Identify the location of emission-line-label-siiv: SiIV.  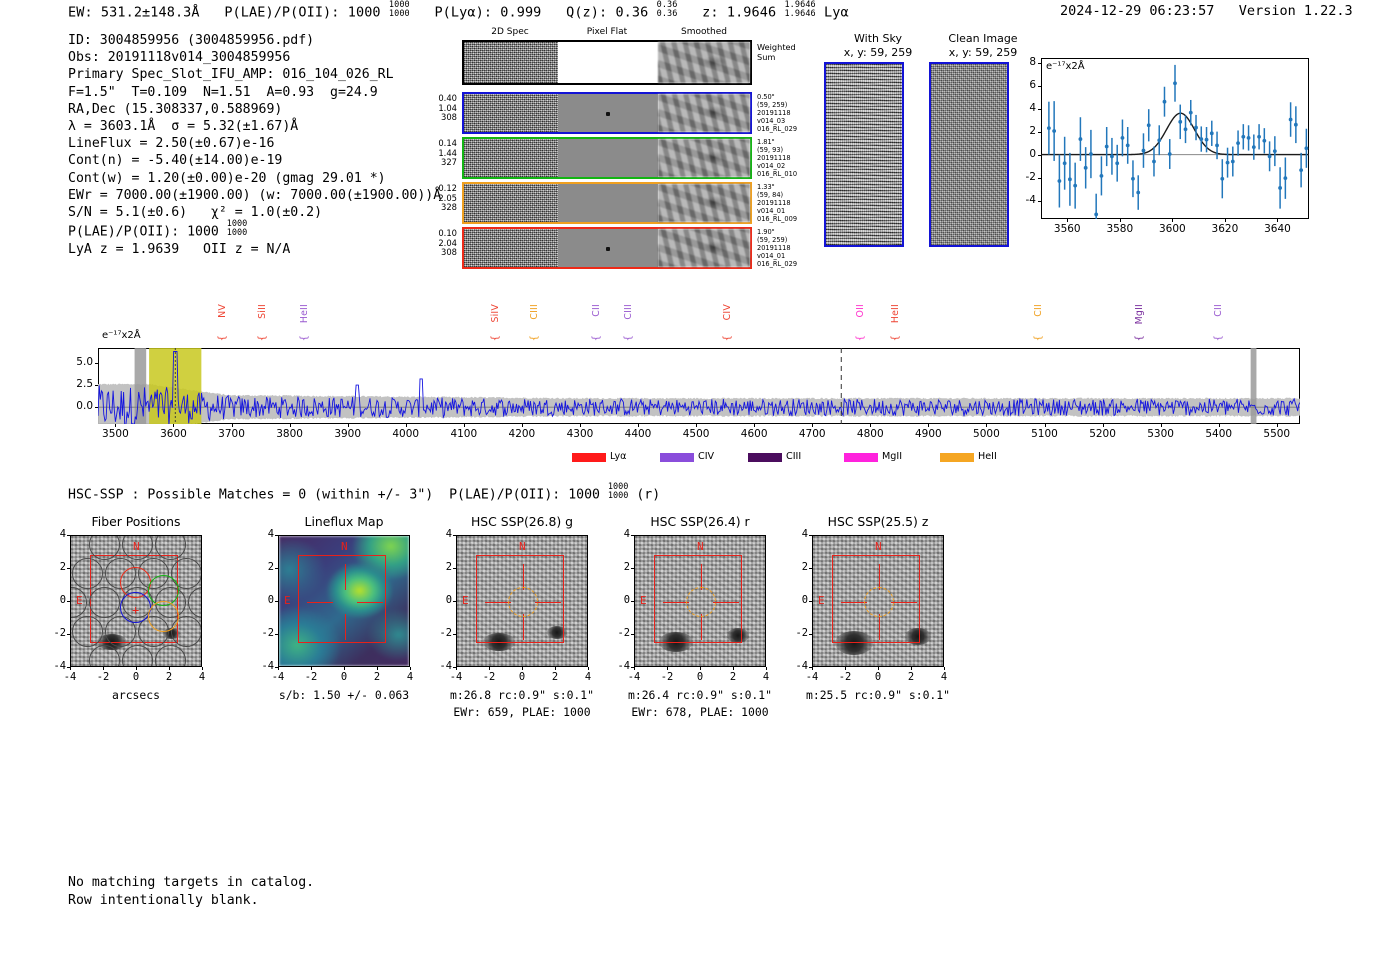
(495, 313).